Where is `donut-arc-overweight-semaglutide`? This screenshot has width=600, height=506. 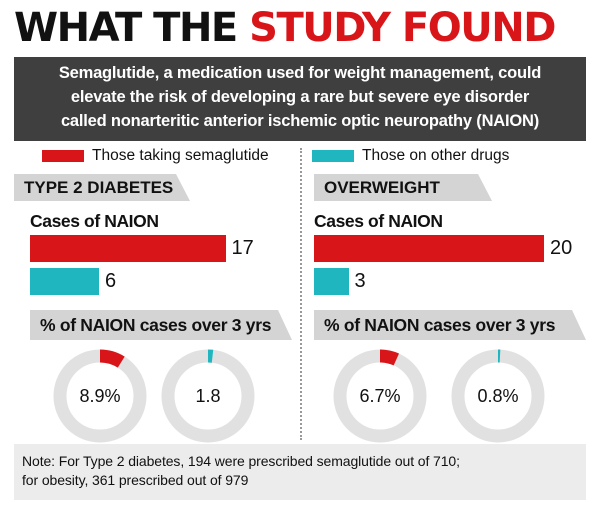
donut-arc-overweight-semaglutide is located at coordinates (389, 357).